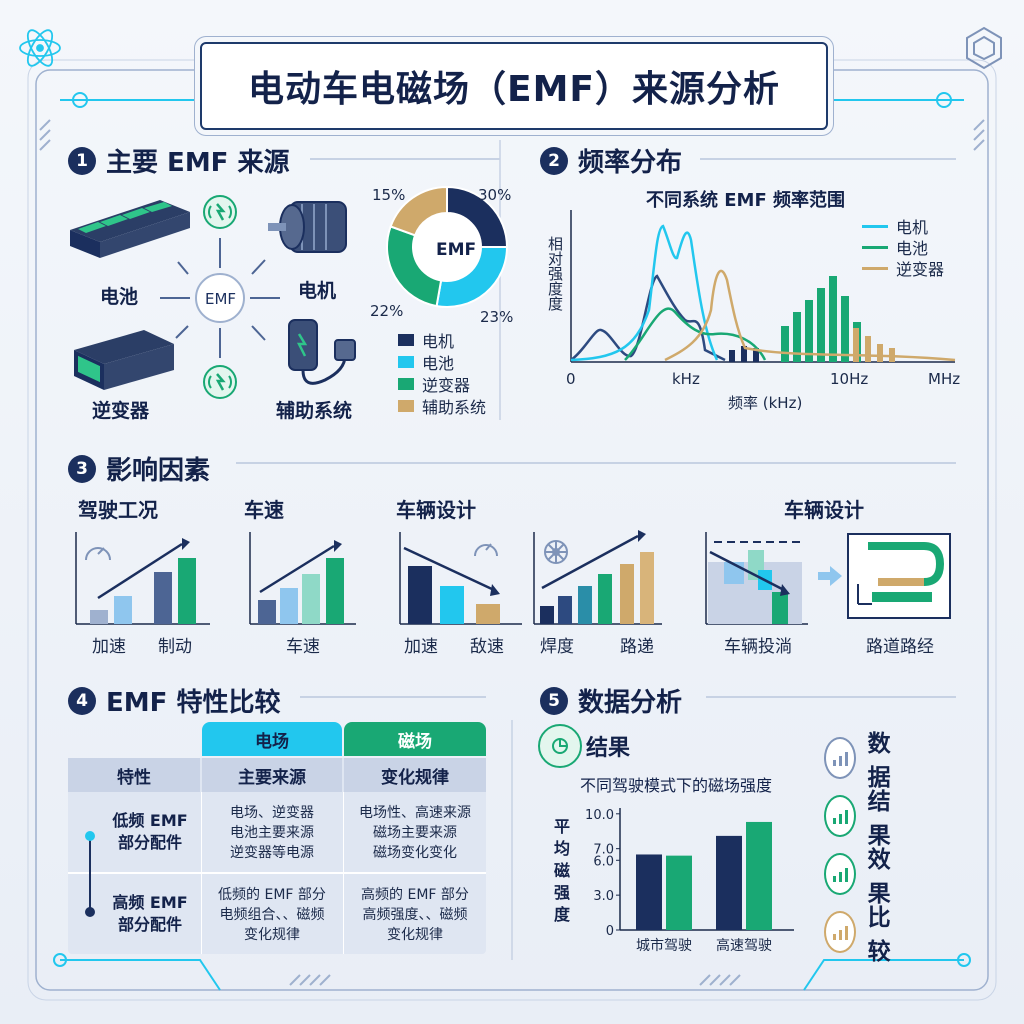 This screenshot has height=1024, width=1024. What do you see at coordinates (438, 341) in the screenshot?
I see `donut-legend-label: 电机` at bounding box center [438, 341].